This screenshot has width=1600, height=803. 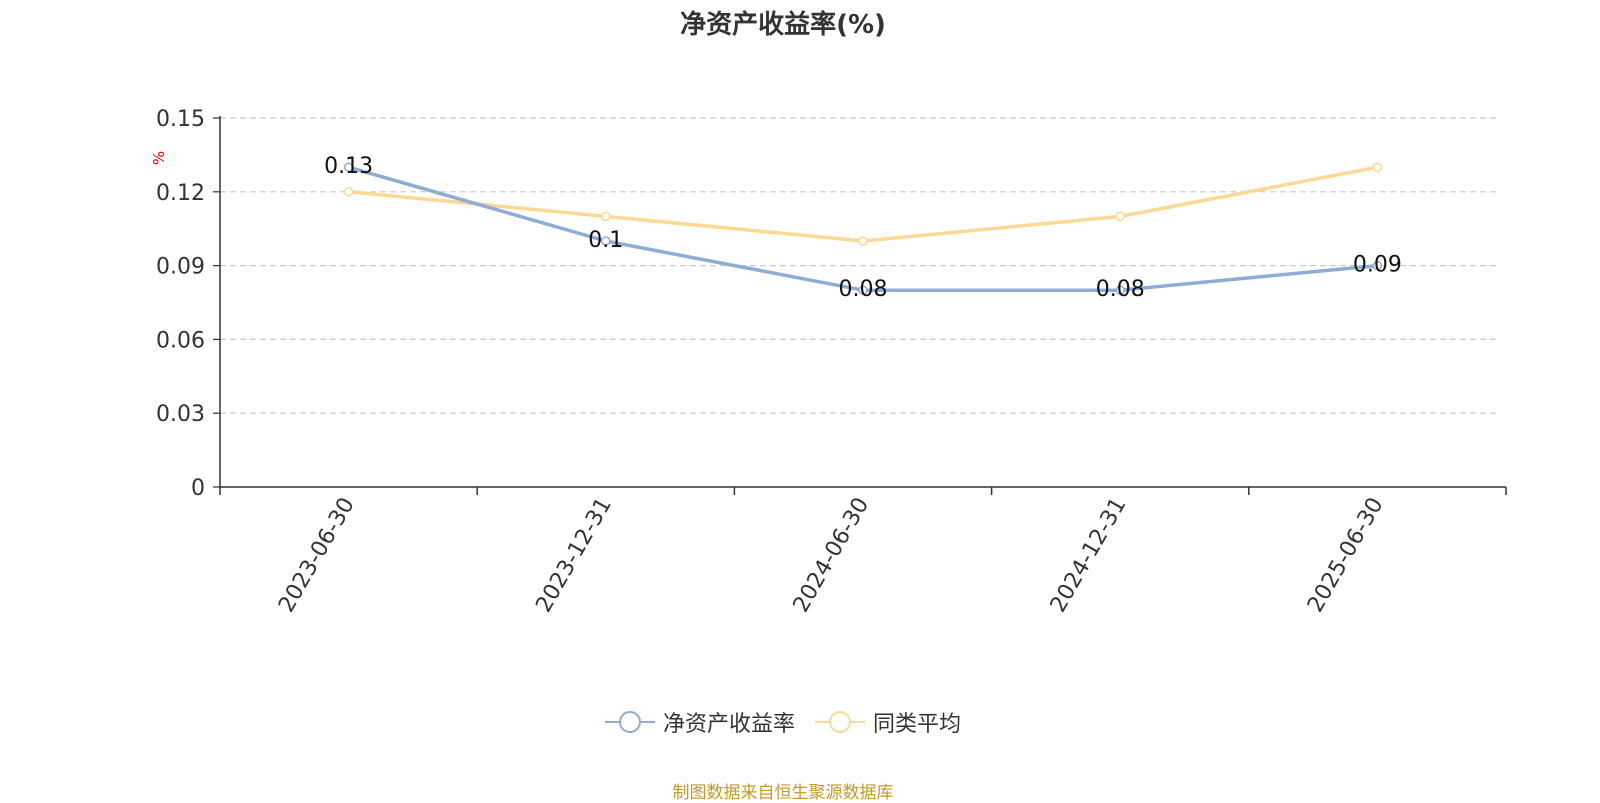 What do you see at coordinates (1089, 555) in the screenshot?
I see `x-tick-label-3: 2024-12-31` at bounding box center [1089, 555].